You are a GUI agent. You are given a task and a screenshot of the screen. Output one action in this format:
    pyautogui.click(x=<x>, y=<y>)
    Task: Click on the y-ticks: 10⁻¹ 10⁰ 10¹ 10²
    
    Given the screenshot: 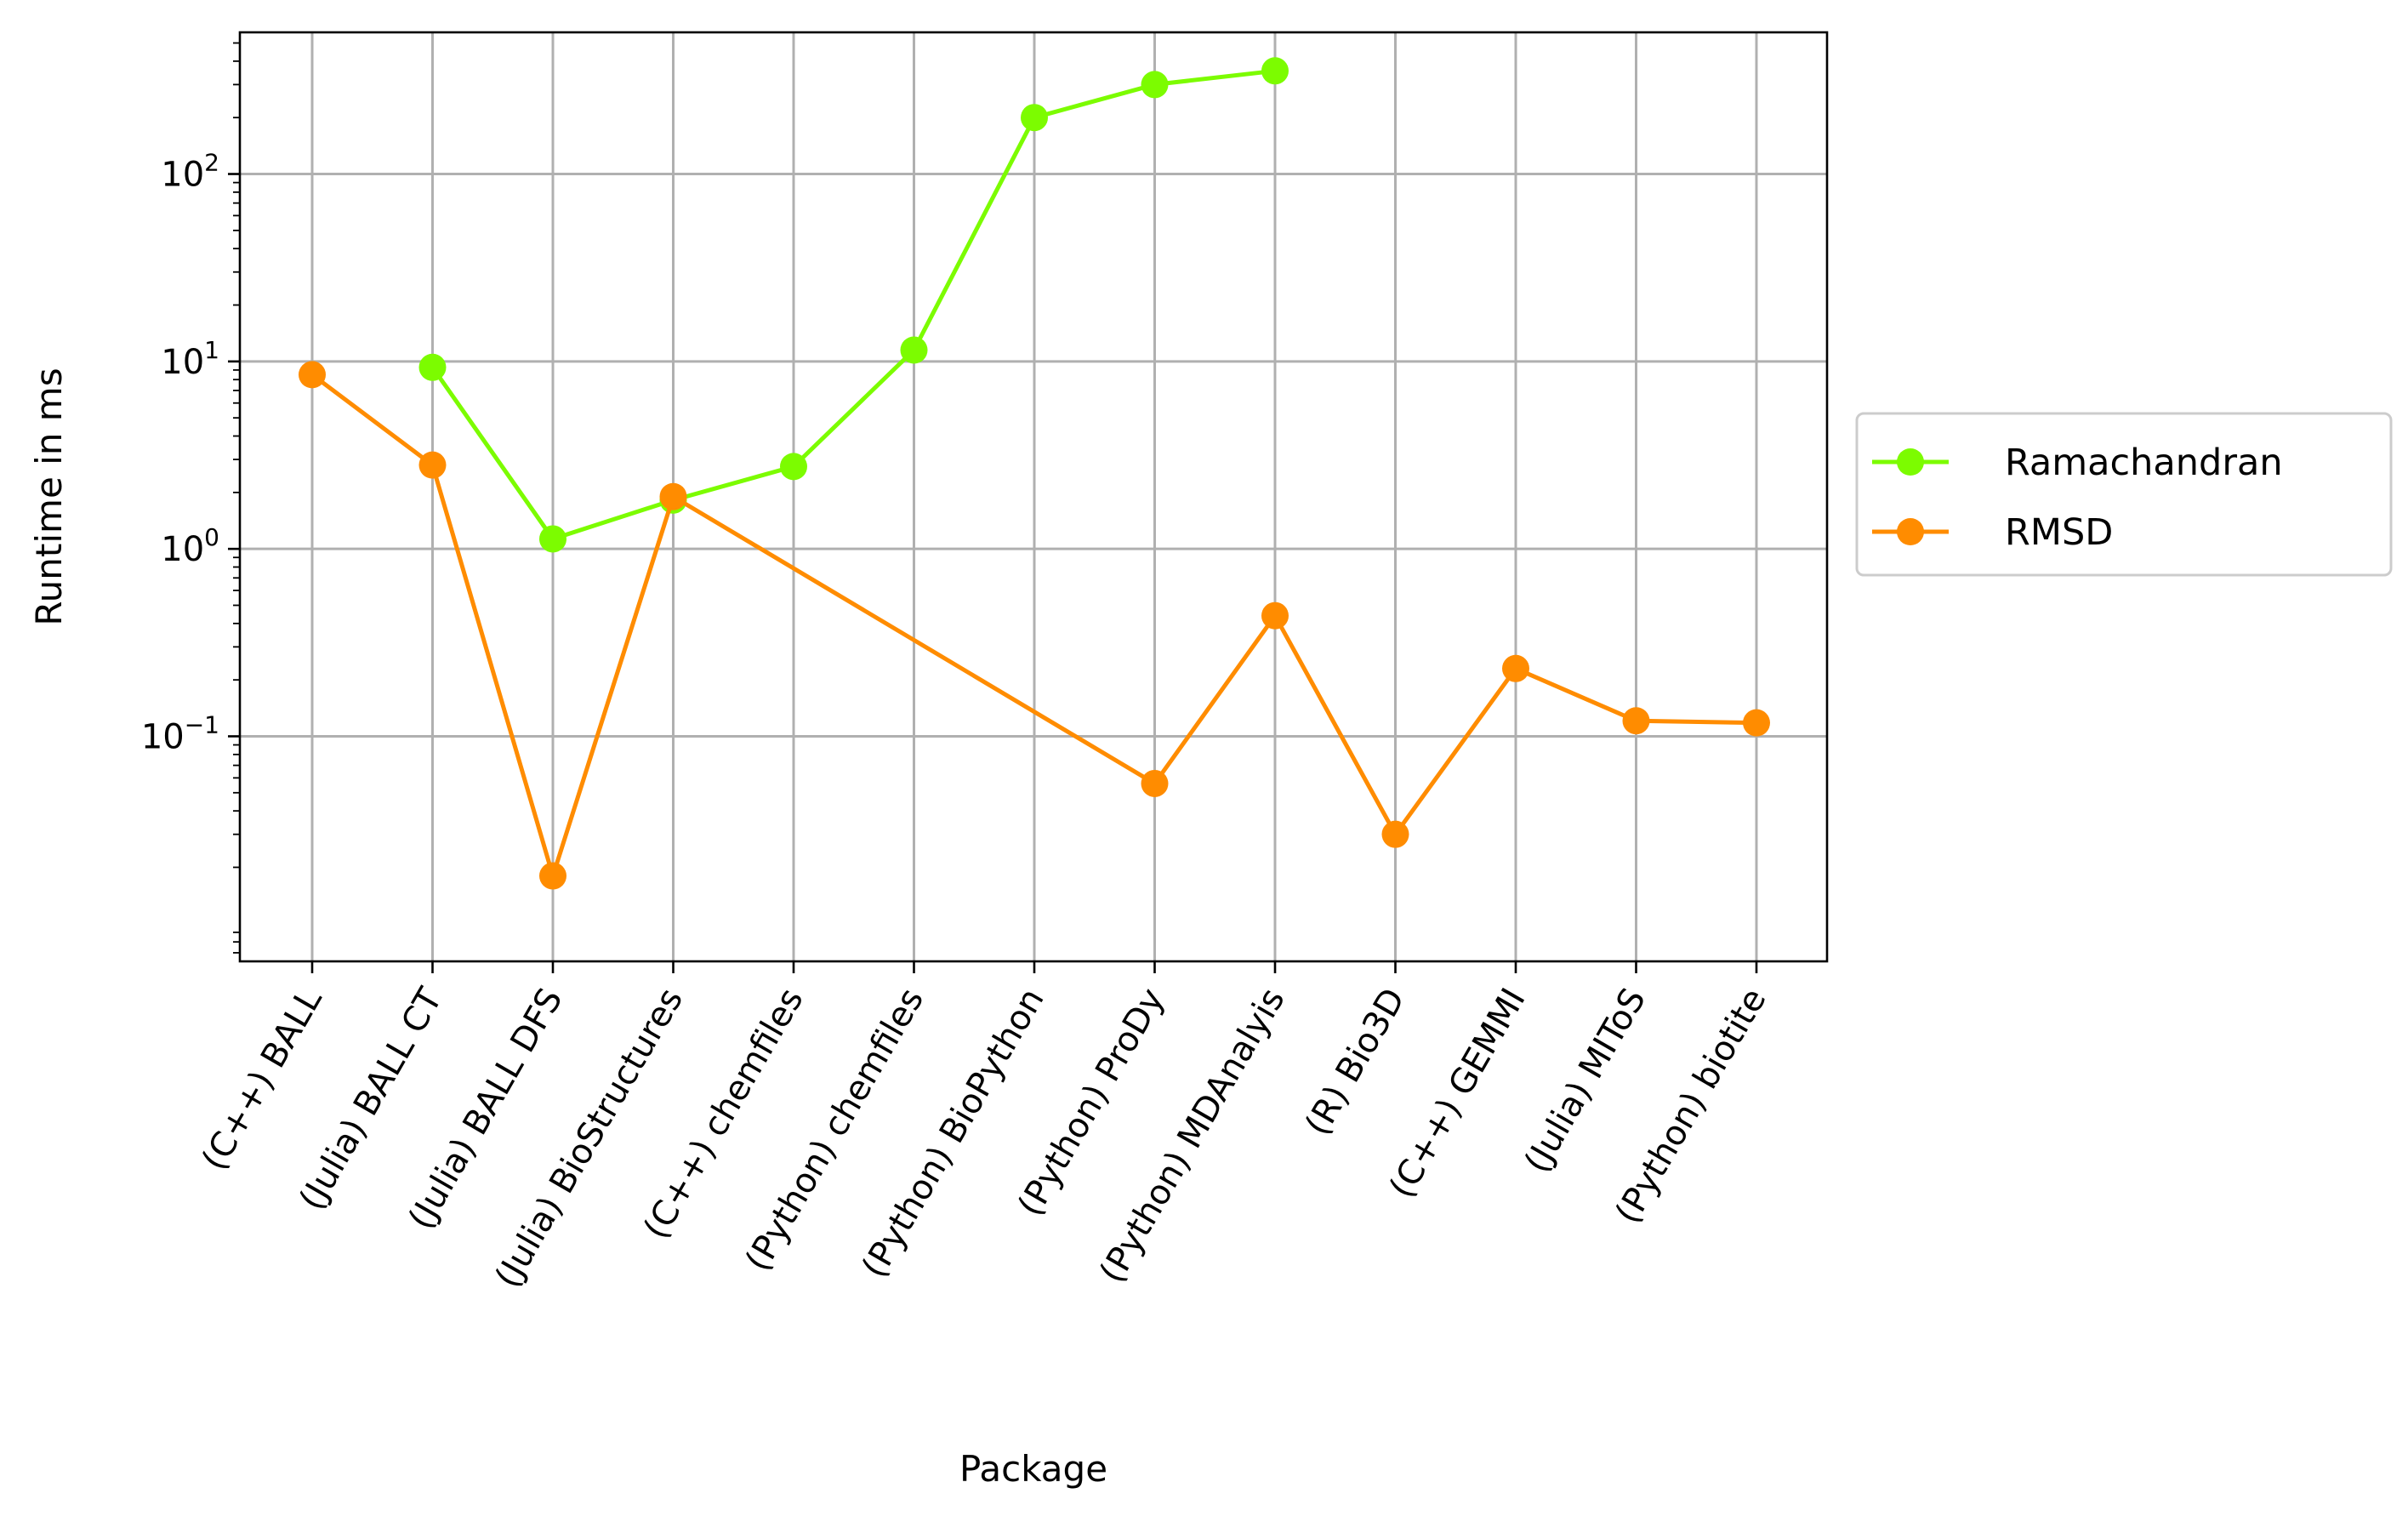 What is the action you would take?
    pyautogui.click(x=190, y=498)
    